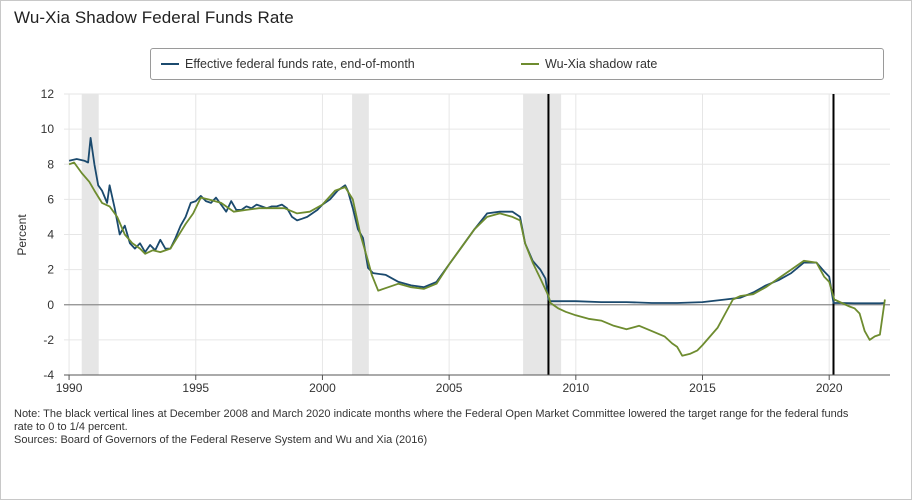  I want to click on y-tick-label: 2, so click(50, 270).